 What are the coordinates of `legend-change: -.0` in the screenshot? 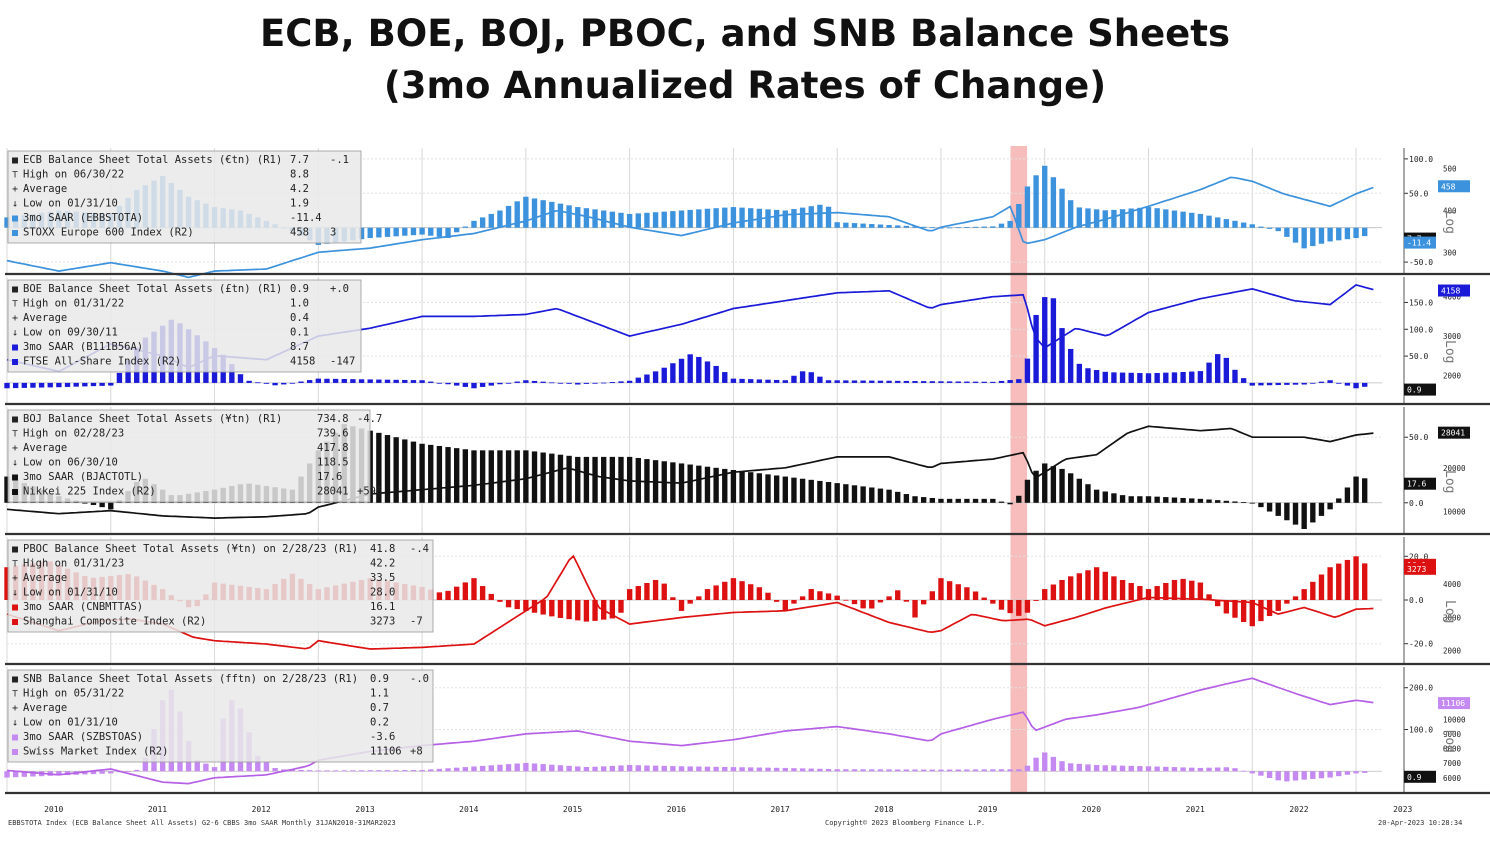 It's located at (419, 679).